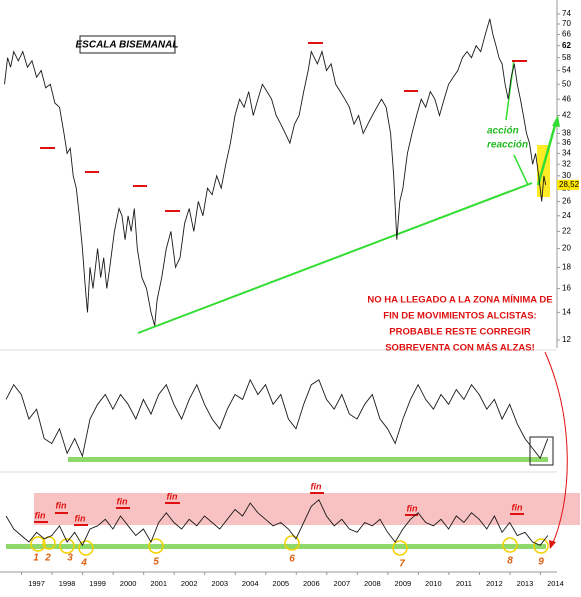  I want to click on y-tick-label: 54, so click(566, 70).